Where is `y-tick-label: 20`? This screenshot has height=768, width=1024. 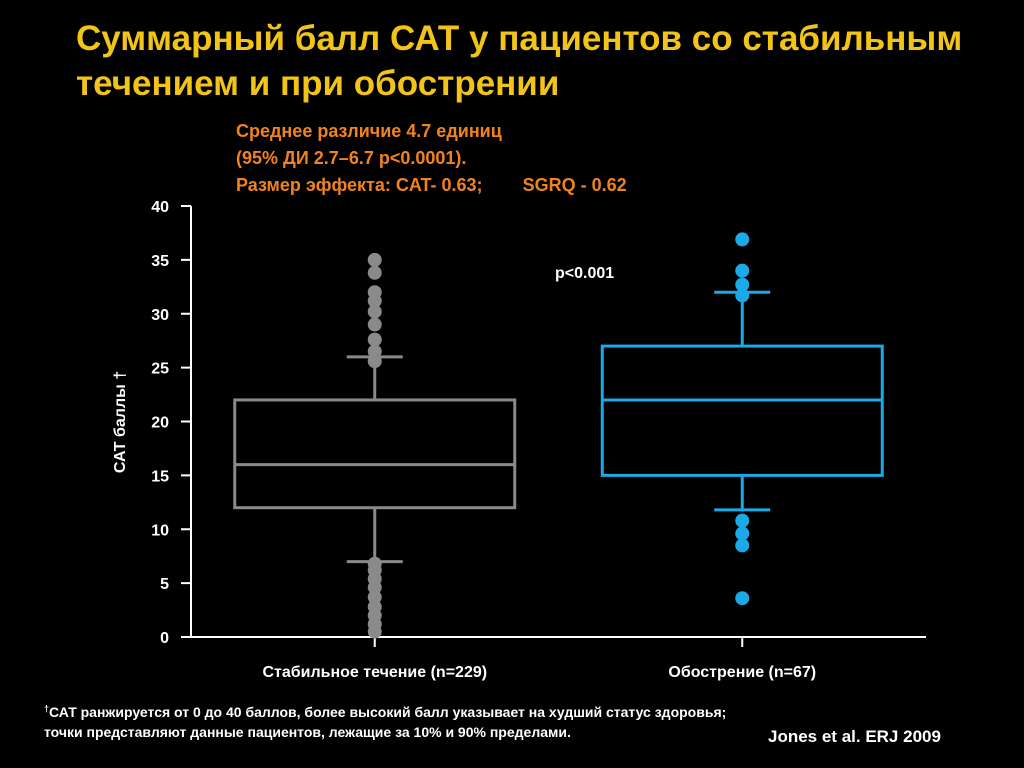
y-tick-label: 20 is located at coordinates (160, 423).